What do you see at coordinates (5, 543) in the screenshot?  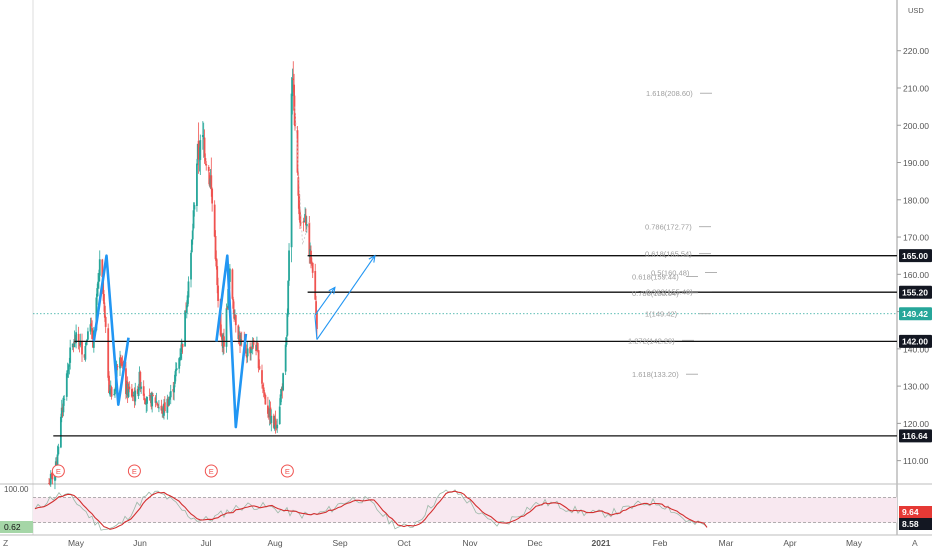 I see `corner-label-left: Z` at bounding box center [5, 543].